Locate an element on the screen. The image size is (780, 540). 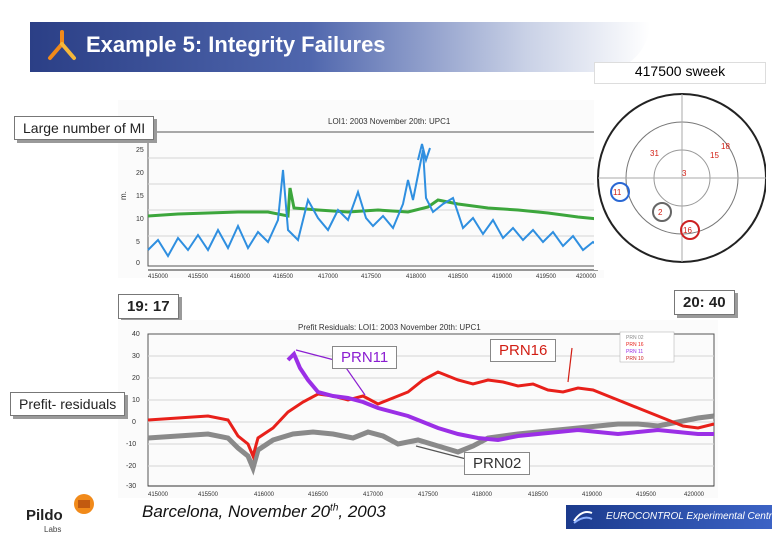
sky-prn: 15 is located at coordinates (714, 155).